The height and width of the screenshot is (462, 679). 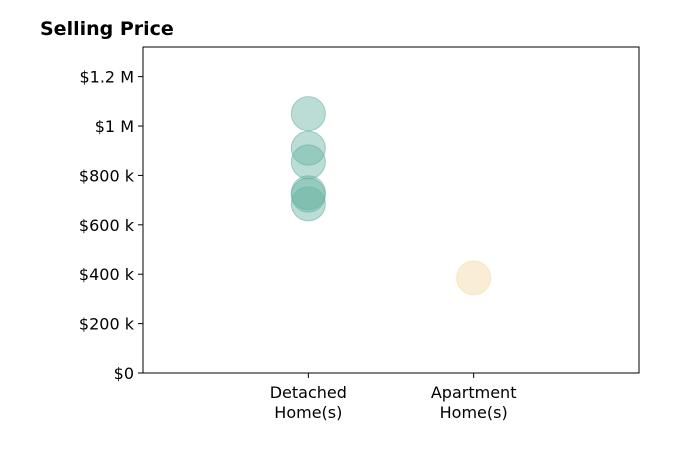 What do you see at coordinates (107, 29) in the screenshot?
I see `chart-title: Selling Price` at bounding box center [107, 29].